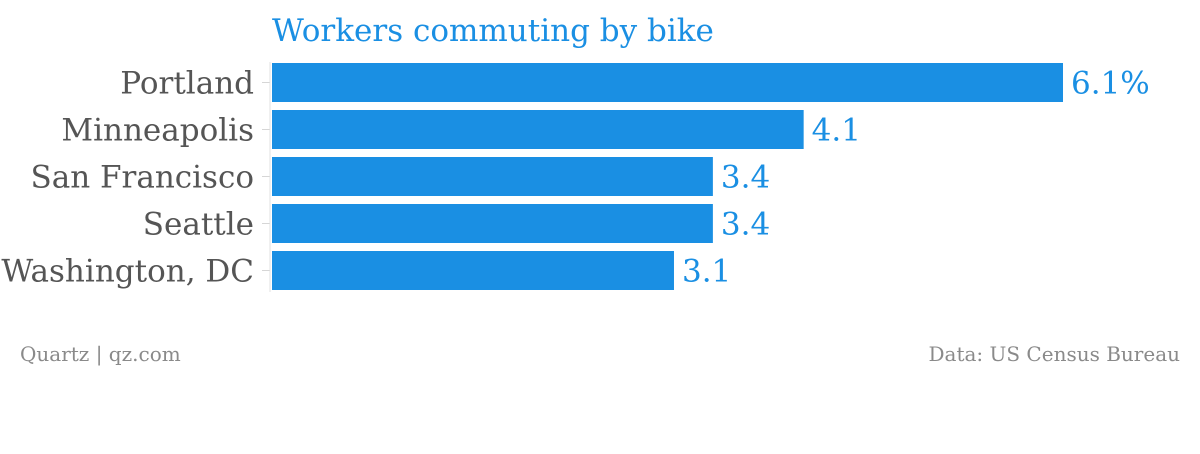  I want to click on category-label: Seattle, so click(198, 225).